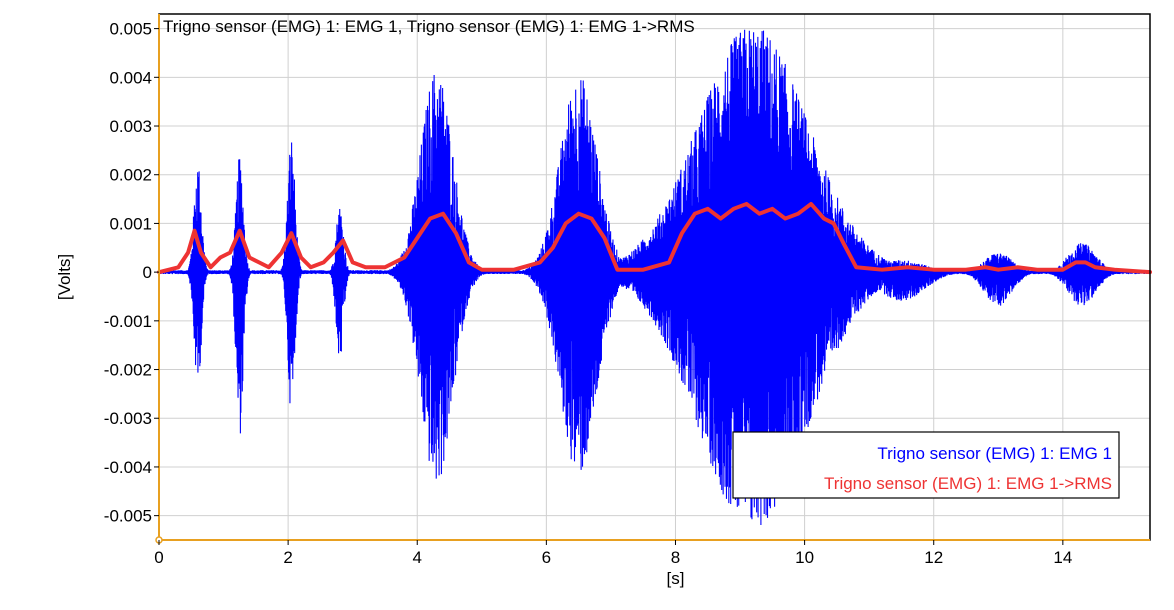 The width and height of the screenshot is (1174, 610). Describe the element at coordinates (130, 175) in the screenshot. I see `y-tick-label: 0.002` at that location.